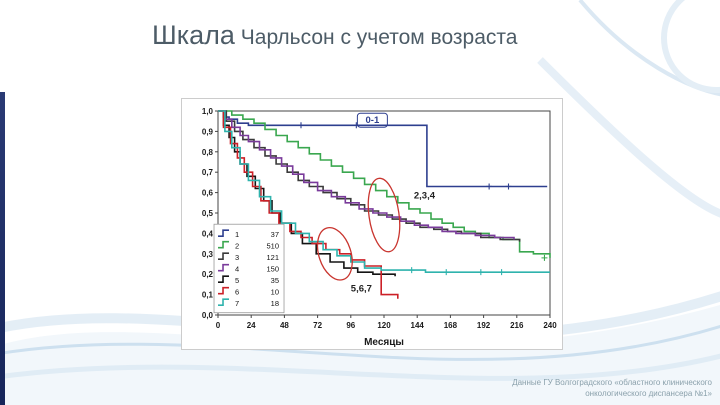  I want to click on svg-text: Месяцы, so click(384, 342).